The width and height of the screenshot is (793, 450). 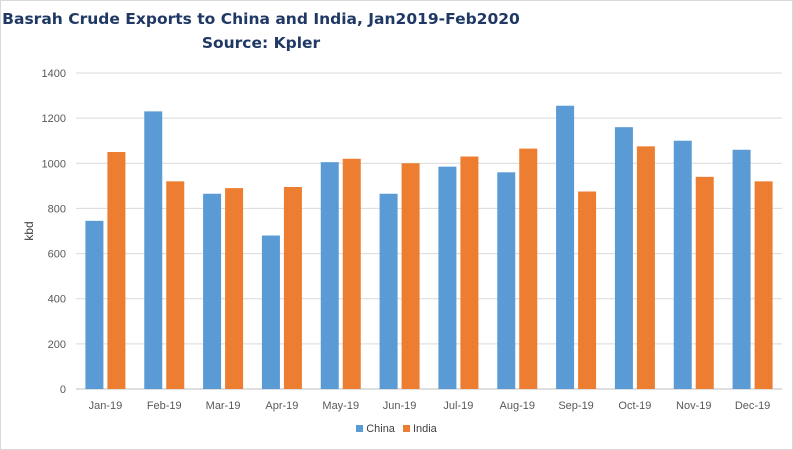 I want to click on y-tick-label: 1000, so click(x=54, y=164).